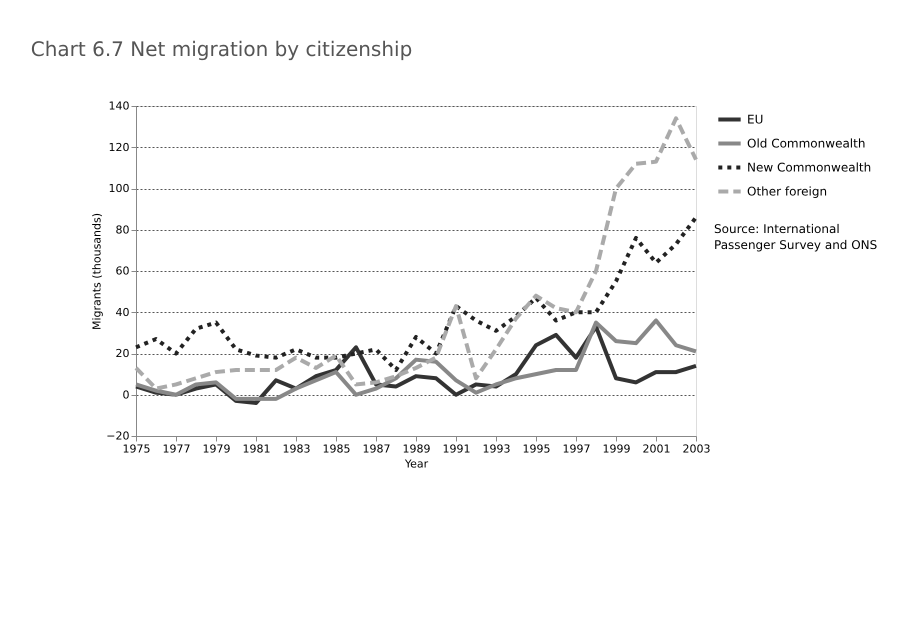 Image resolution: width=911 pixels, height=629 pixels. Describe the element at coordinates (119, 106) in the screenshot. I see `y-tick-label: 140` at that location.